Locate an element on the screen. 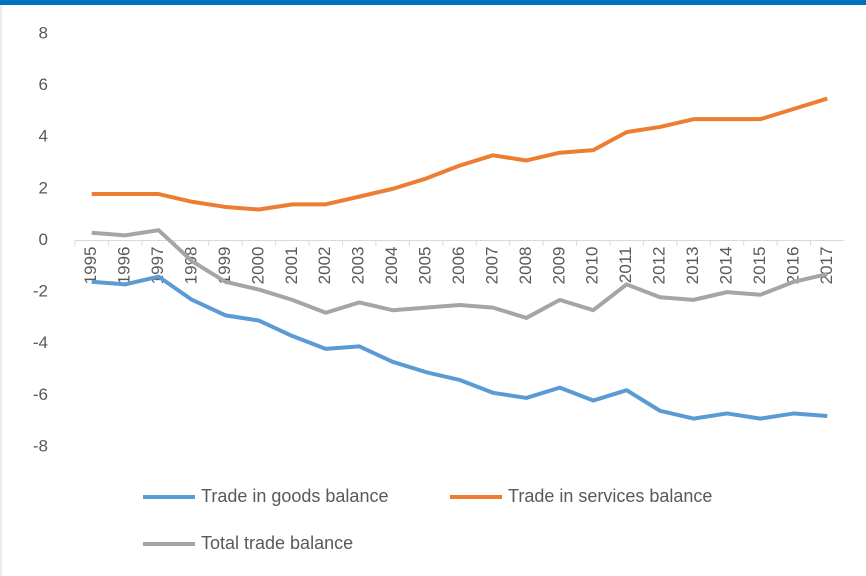 This screenshot has width=866, height=576. x-tick-label: 1997 is located at coordinates (157, 266).